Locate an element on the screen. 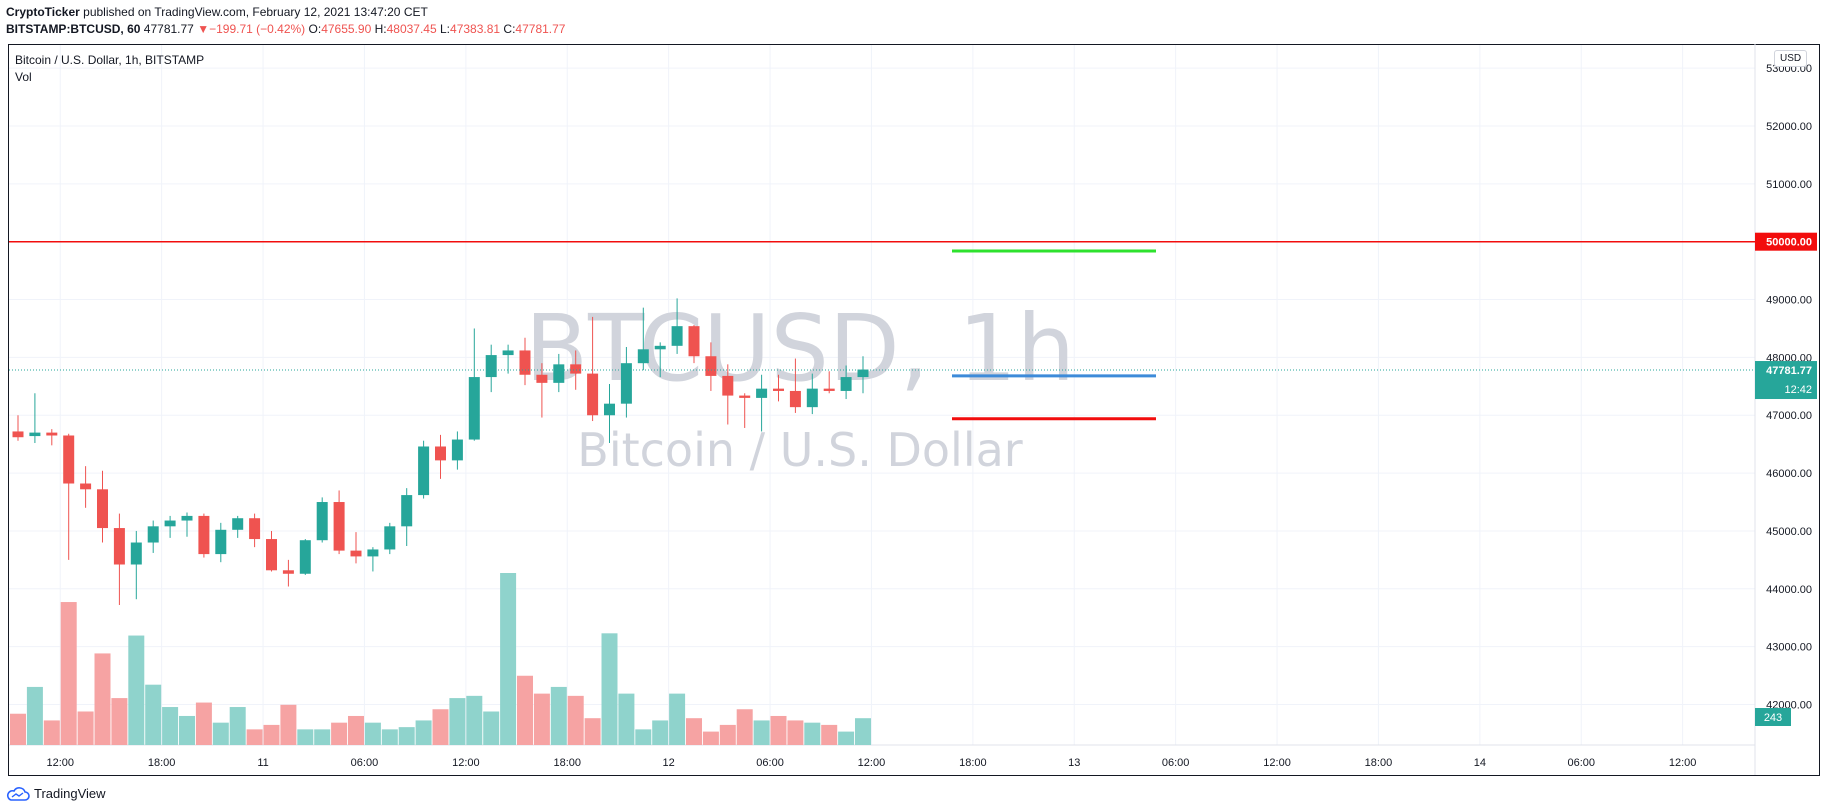  y-tick-label: 43000.00 is located at coordinates (1789, 648).